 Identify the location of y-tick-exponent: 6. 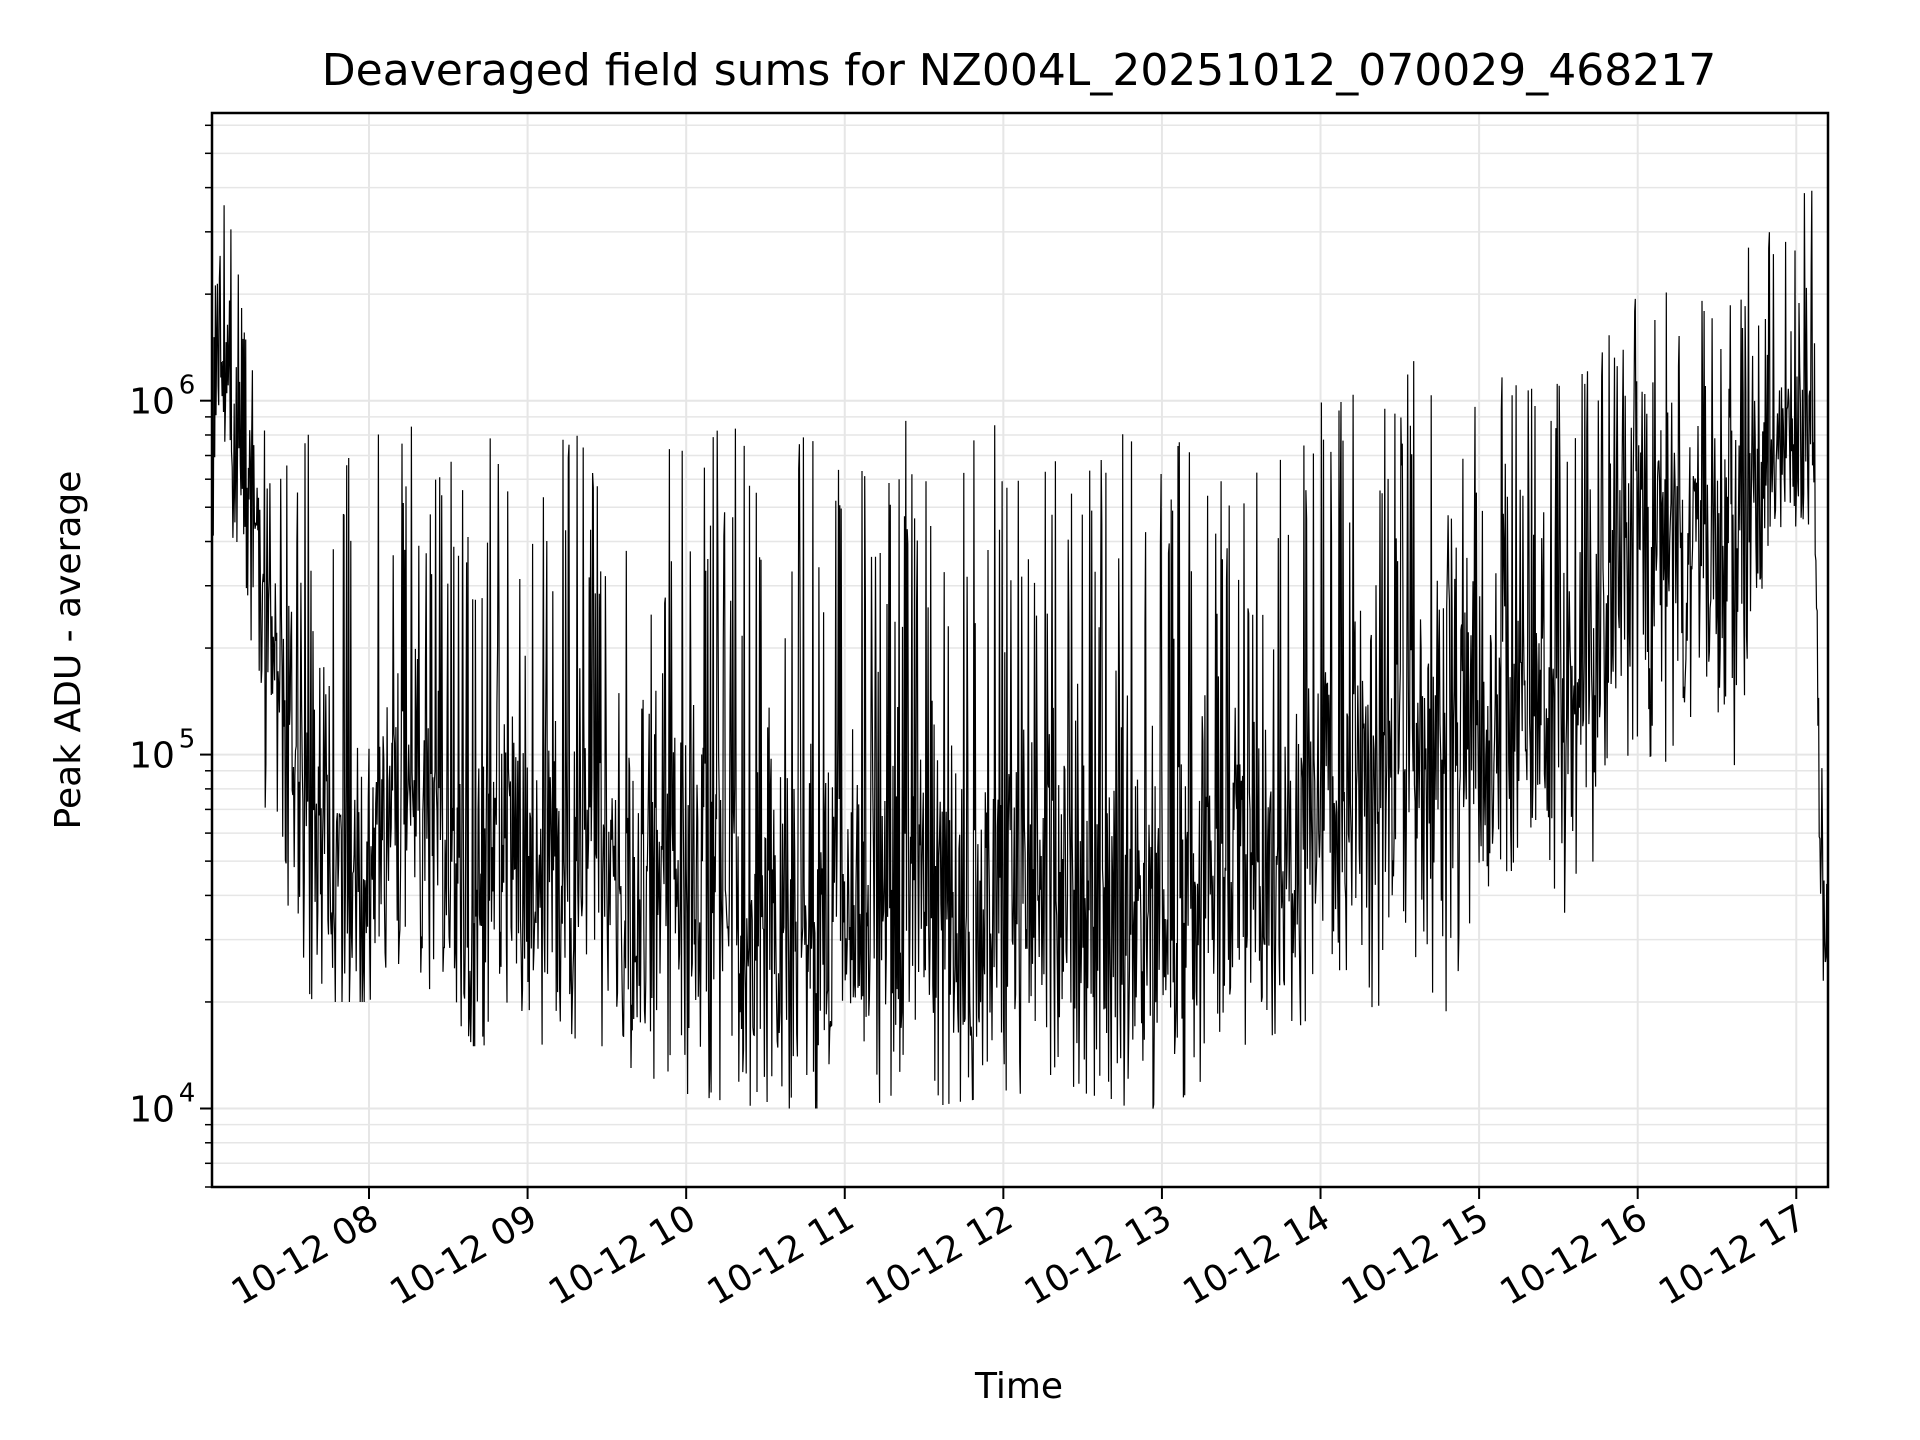
(187, 386).